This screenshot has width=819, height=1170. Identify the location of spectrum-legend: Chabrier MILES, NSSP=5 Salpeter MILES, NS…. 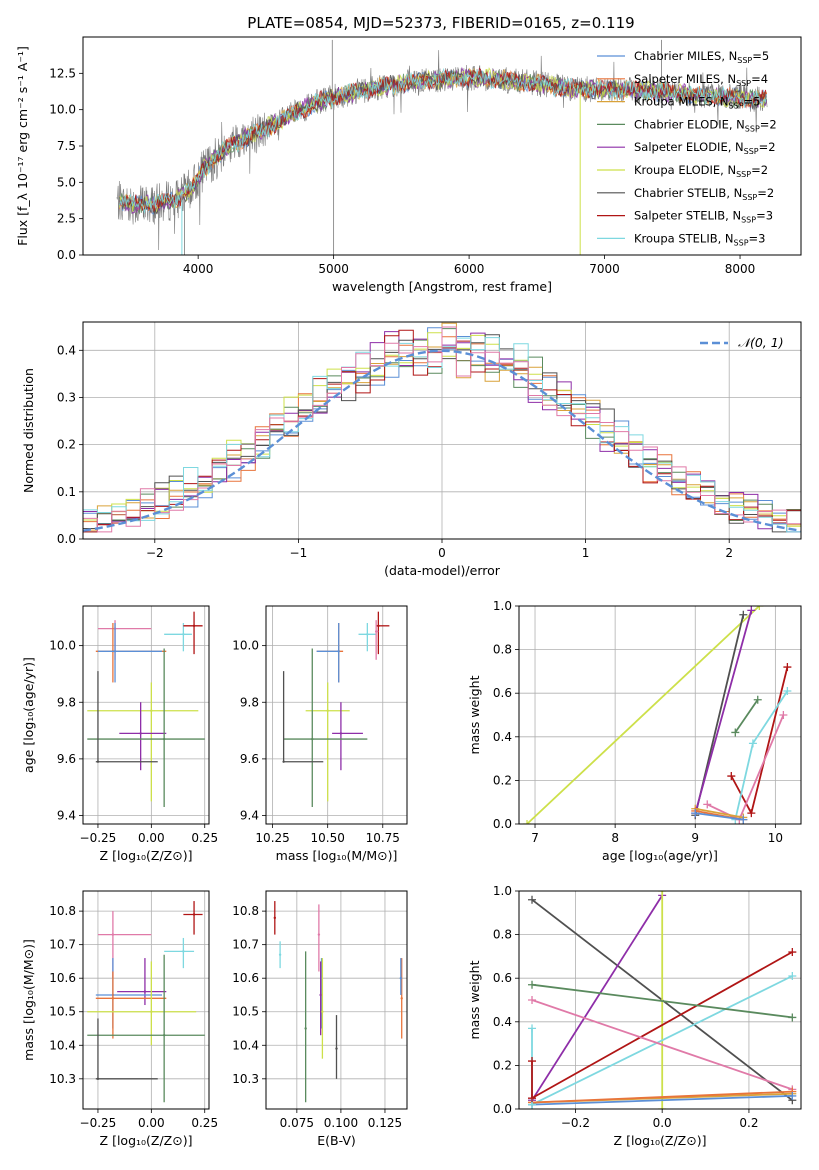
(687, 148).